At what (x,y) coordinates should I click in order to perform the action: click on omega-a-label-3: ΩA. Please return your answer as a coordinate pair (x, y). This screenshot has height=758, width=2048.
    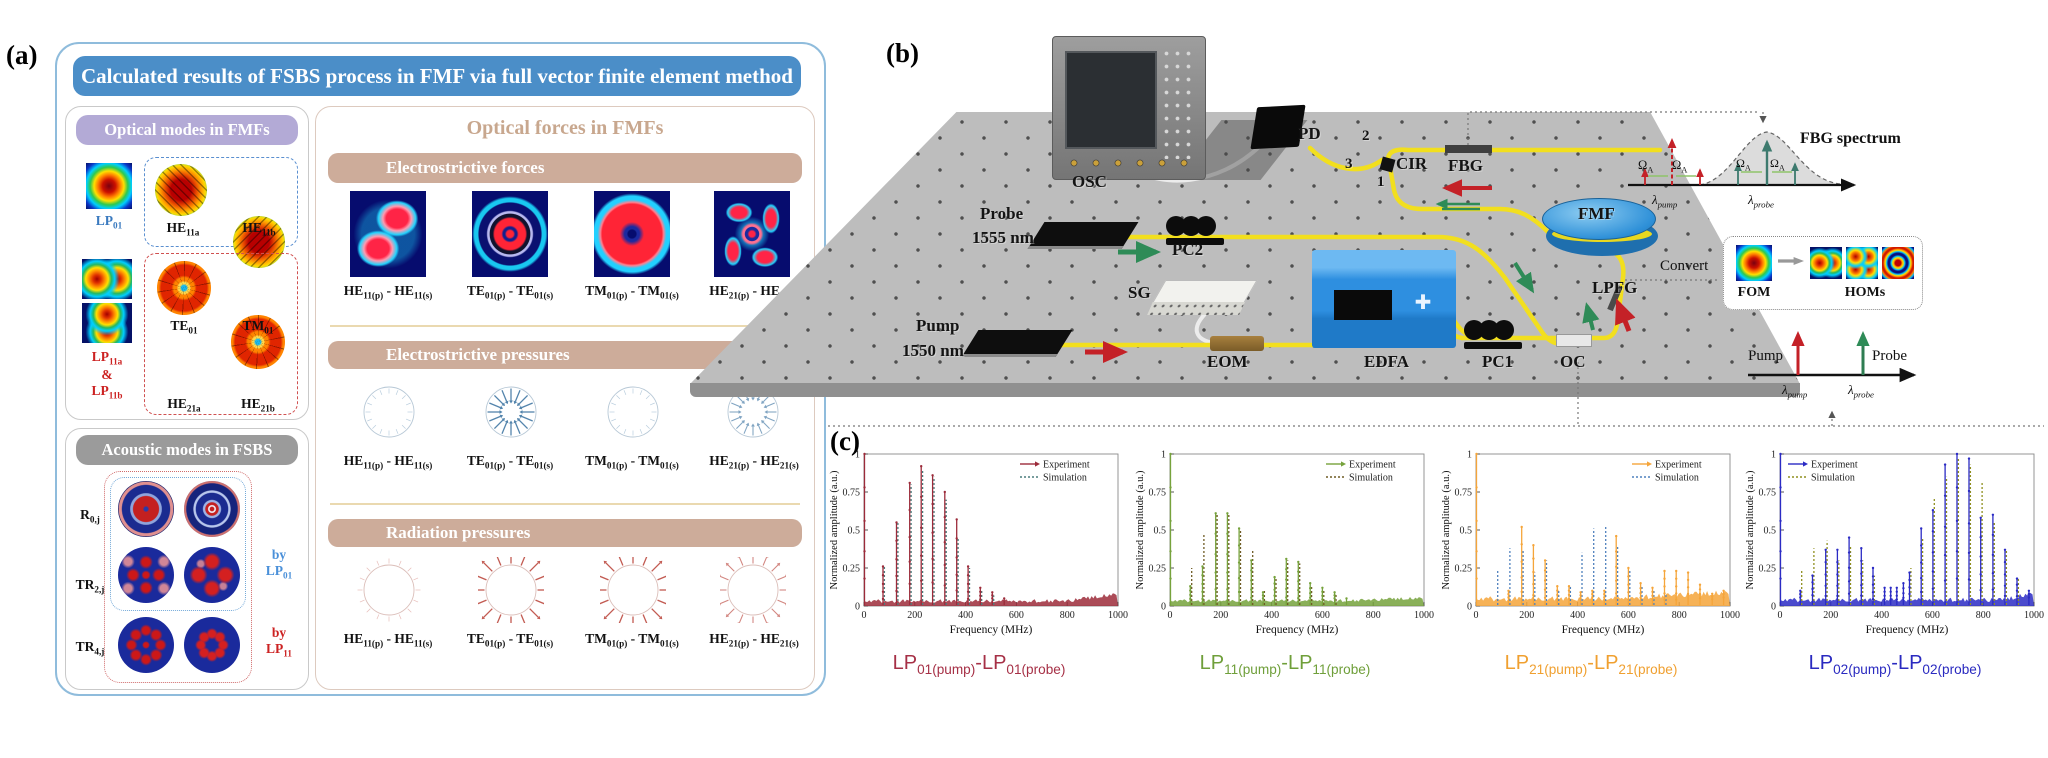
    Looking at the image, I should click on (1743, 164).